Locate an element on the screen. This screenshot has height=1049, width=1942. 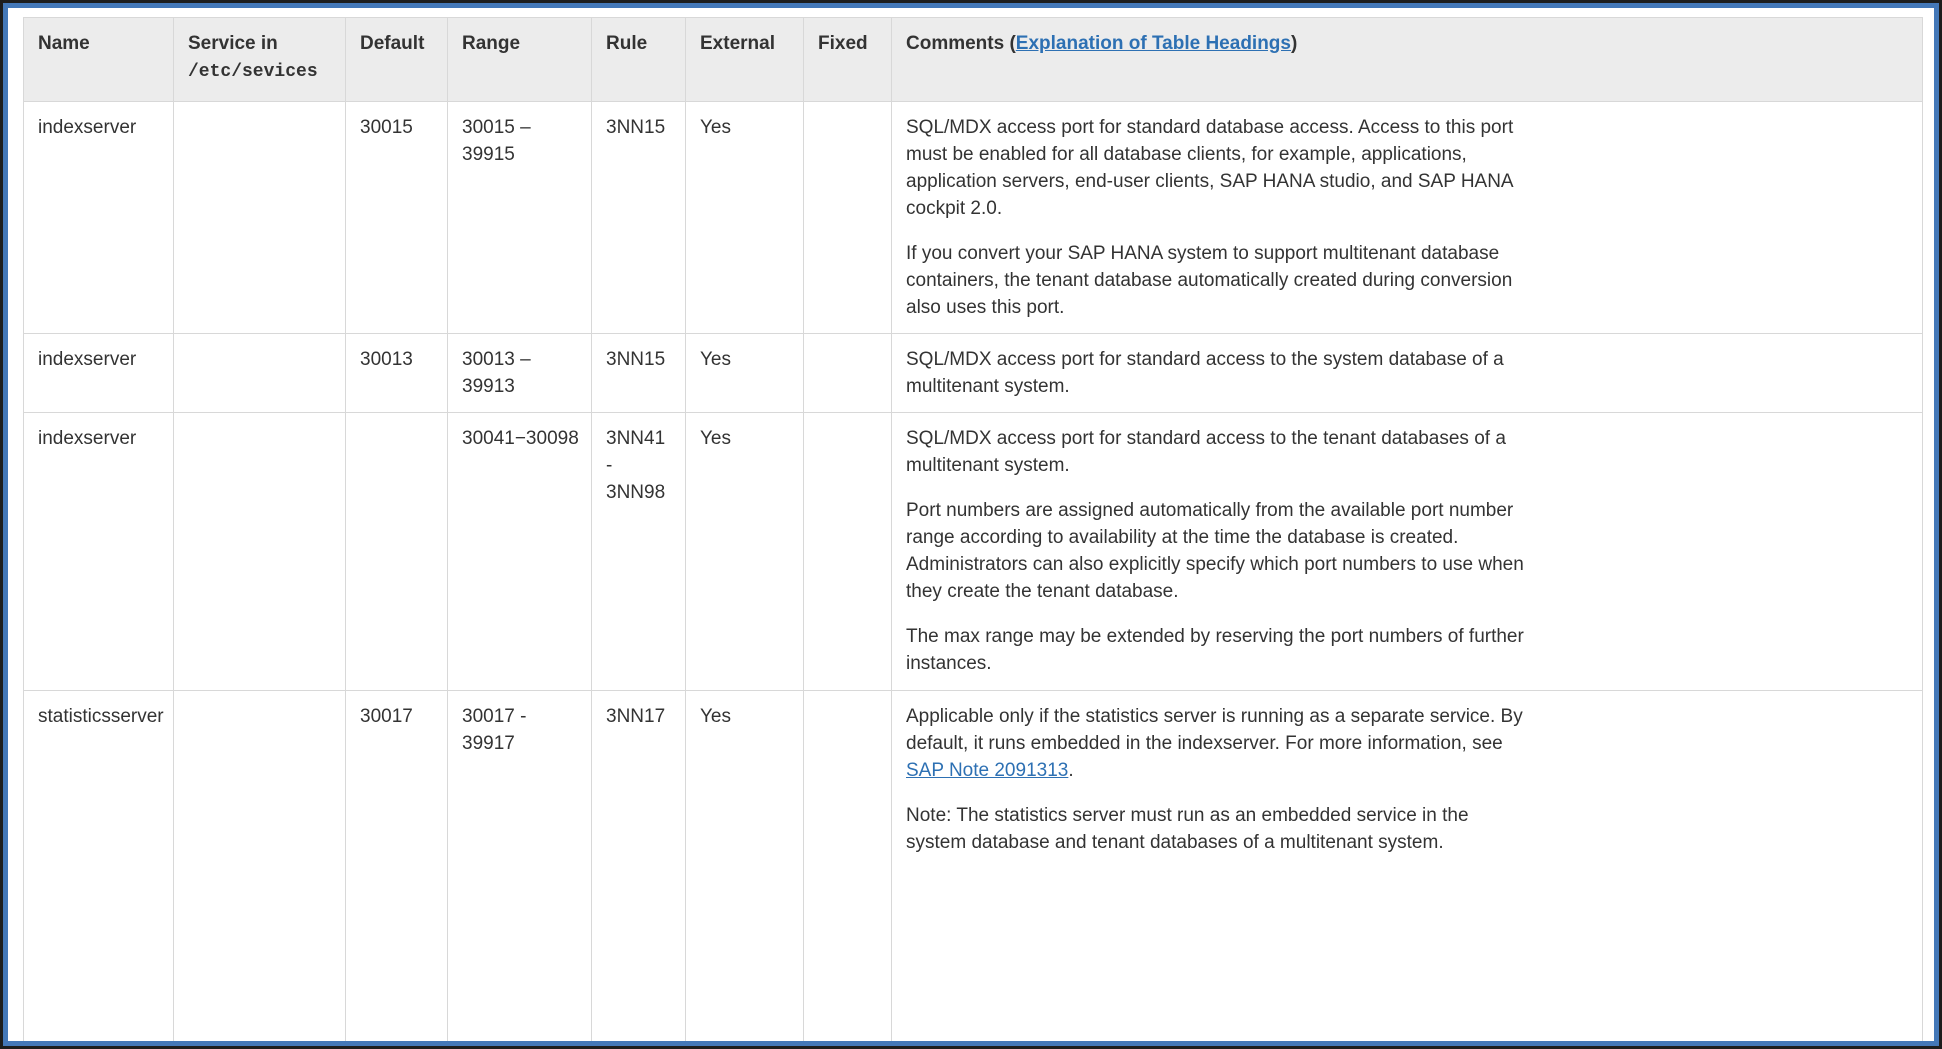
col-header-service-path: /etc/sevices is located at coordinates (253, 72).